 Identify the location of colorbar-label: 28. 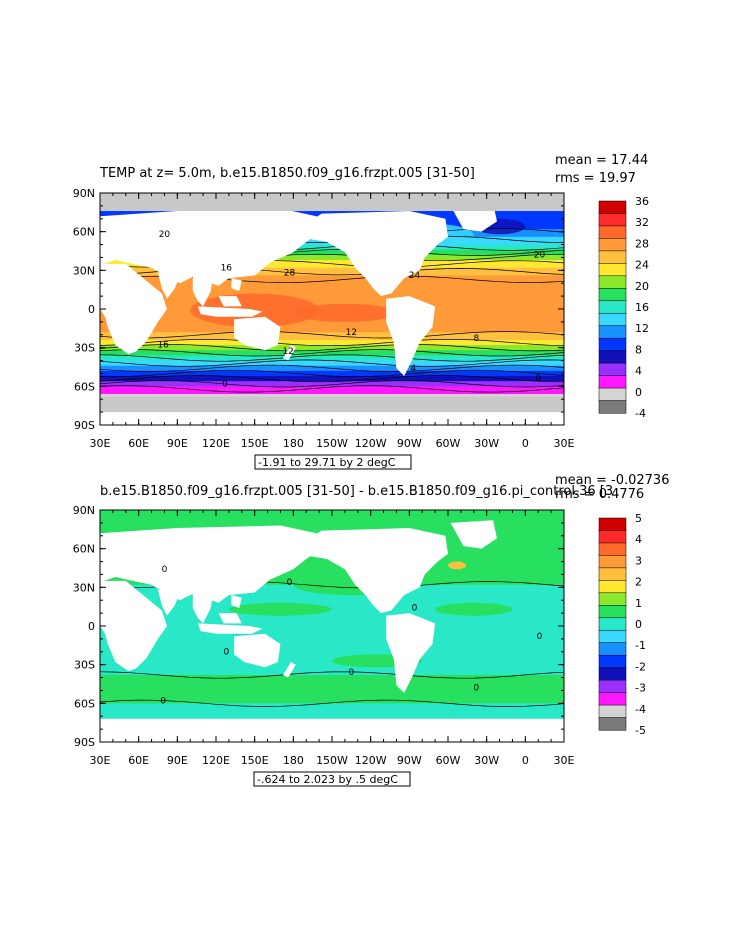
(642, 243).